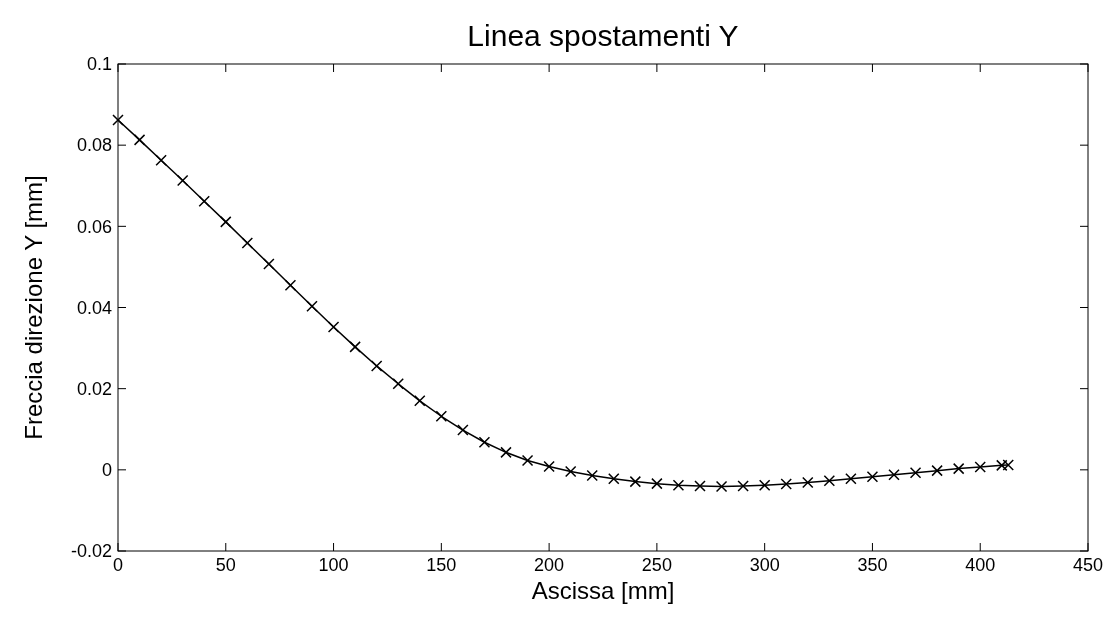 The height and width of the screenshot is (629, 1112). What do you see at coordinates (764, 565) in the screenshot?
I see `x-tick-label: 300` at bounding box center [764, 565].